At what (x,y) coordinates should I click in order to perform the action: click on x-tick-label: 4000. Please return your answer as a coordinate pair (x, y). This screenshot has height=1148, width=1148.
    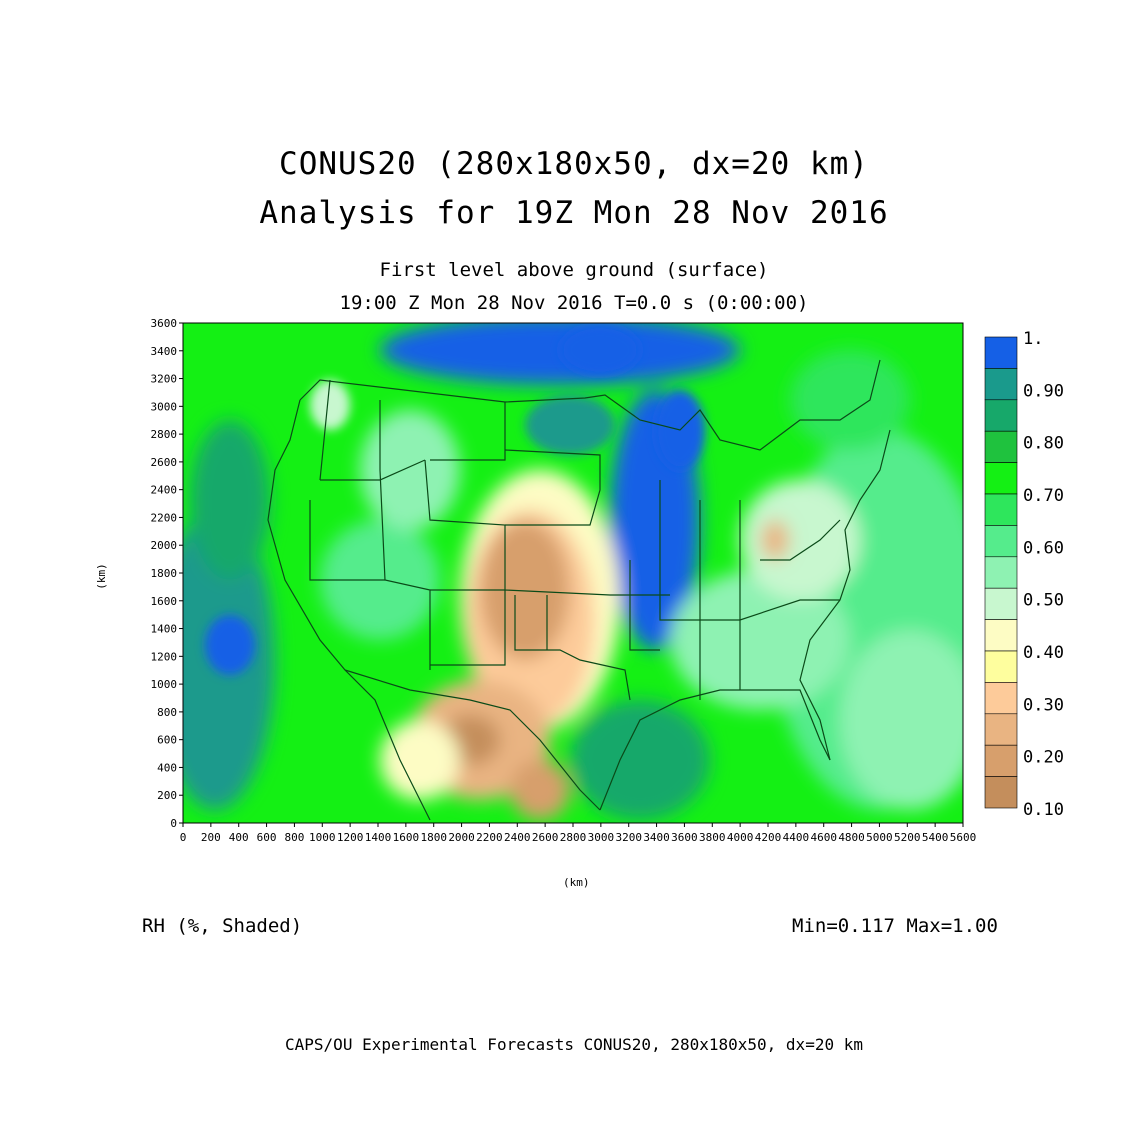
    Looking at the image, I should click on (740, 837).